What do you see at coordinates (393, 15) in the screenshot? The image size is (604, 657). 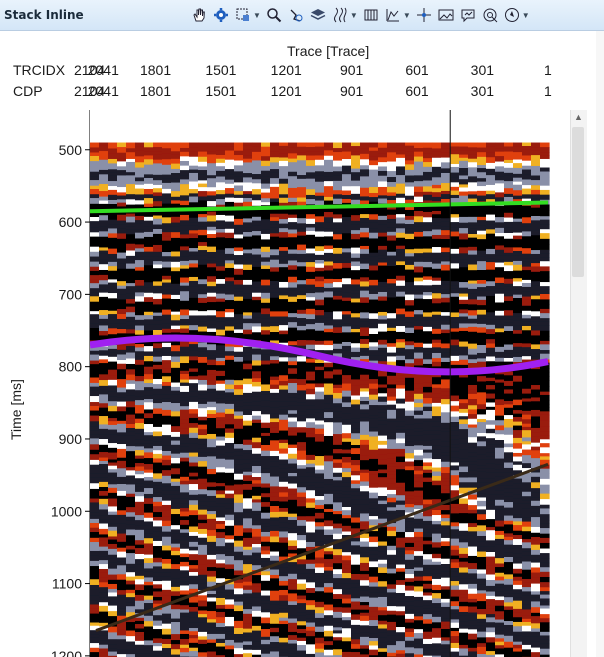 I see `histogram-icon` at bounding box center [393, 15].